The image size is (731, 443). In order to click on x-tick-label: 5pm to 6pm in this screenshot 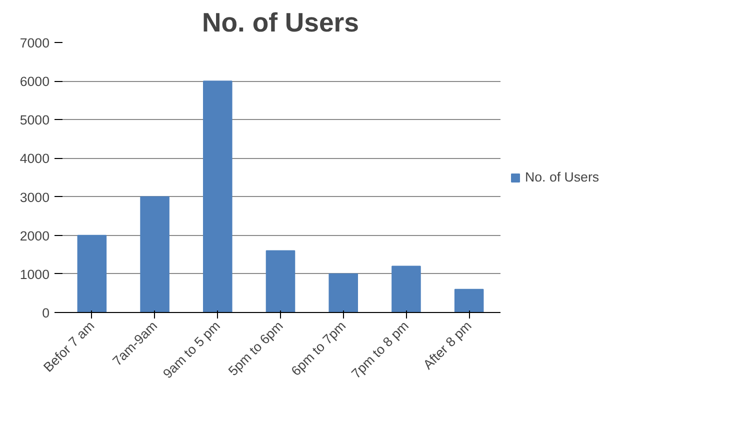, I will do `click(255, 348)`.